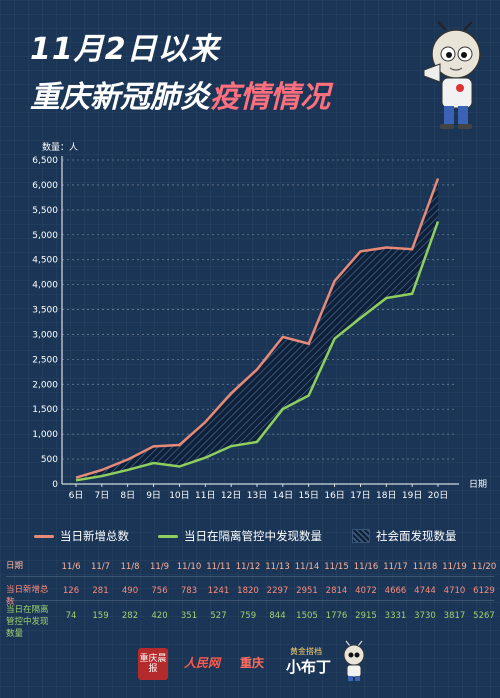 The width and height of the screenshot is (500, 698). Describe the element at coordinates (425, 616) in the screenshot. I see `table-cell: 3730` at that location.